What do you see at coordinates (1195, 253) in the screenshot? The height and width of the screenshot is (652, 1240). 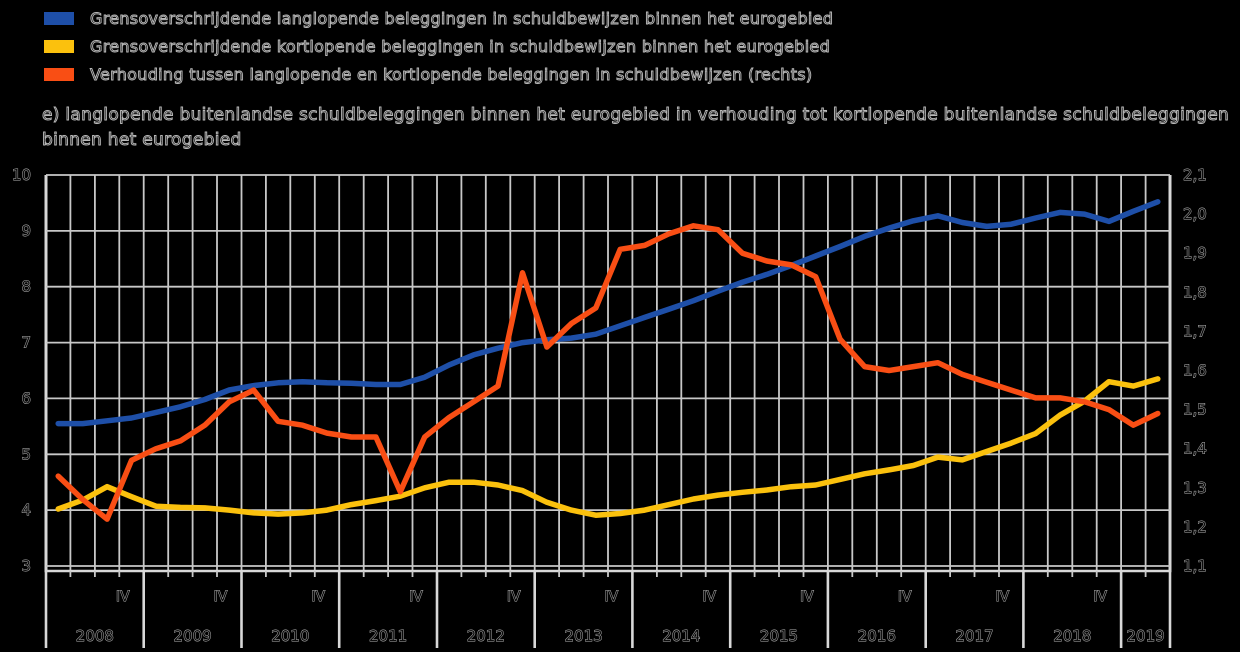 I see `right-axis-tick-label: 1,9` at bounding box center [1195, 253].